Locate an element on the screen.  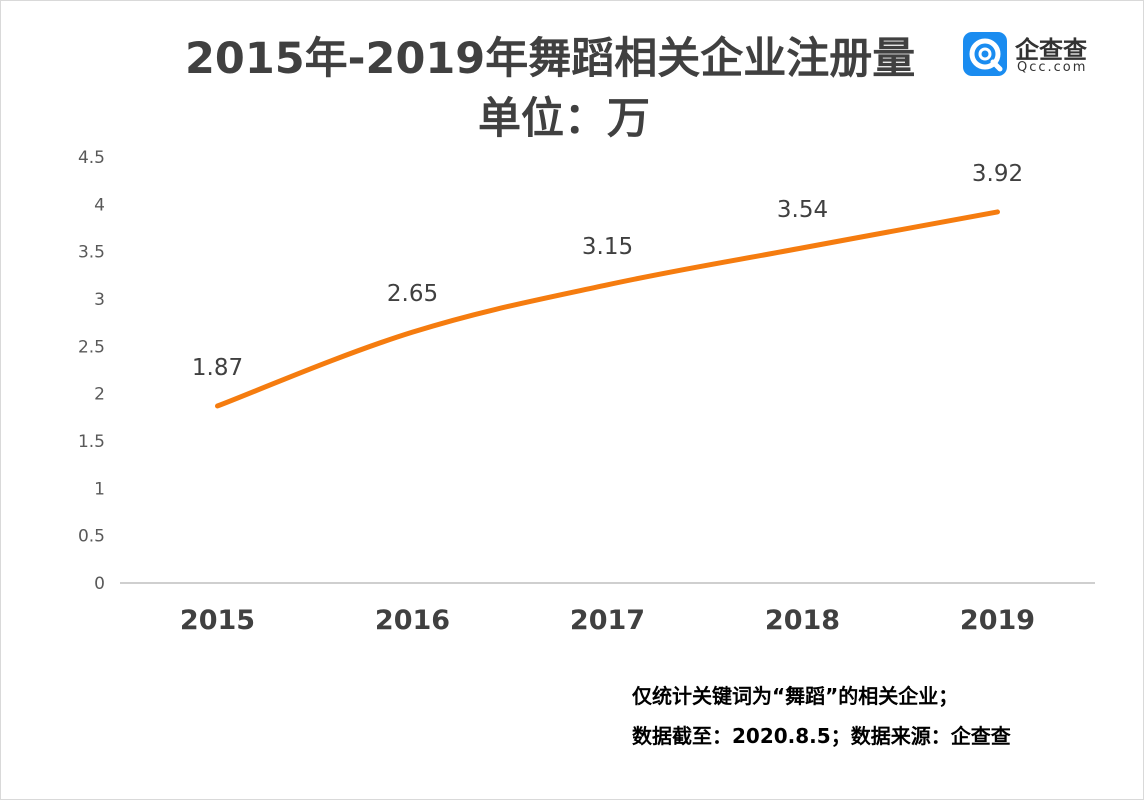
y-tick-label: 3.5 is located at coordinates (91, 253).